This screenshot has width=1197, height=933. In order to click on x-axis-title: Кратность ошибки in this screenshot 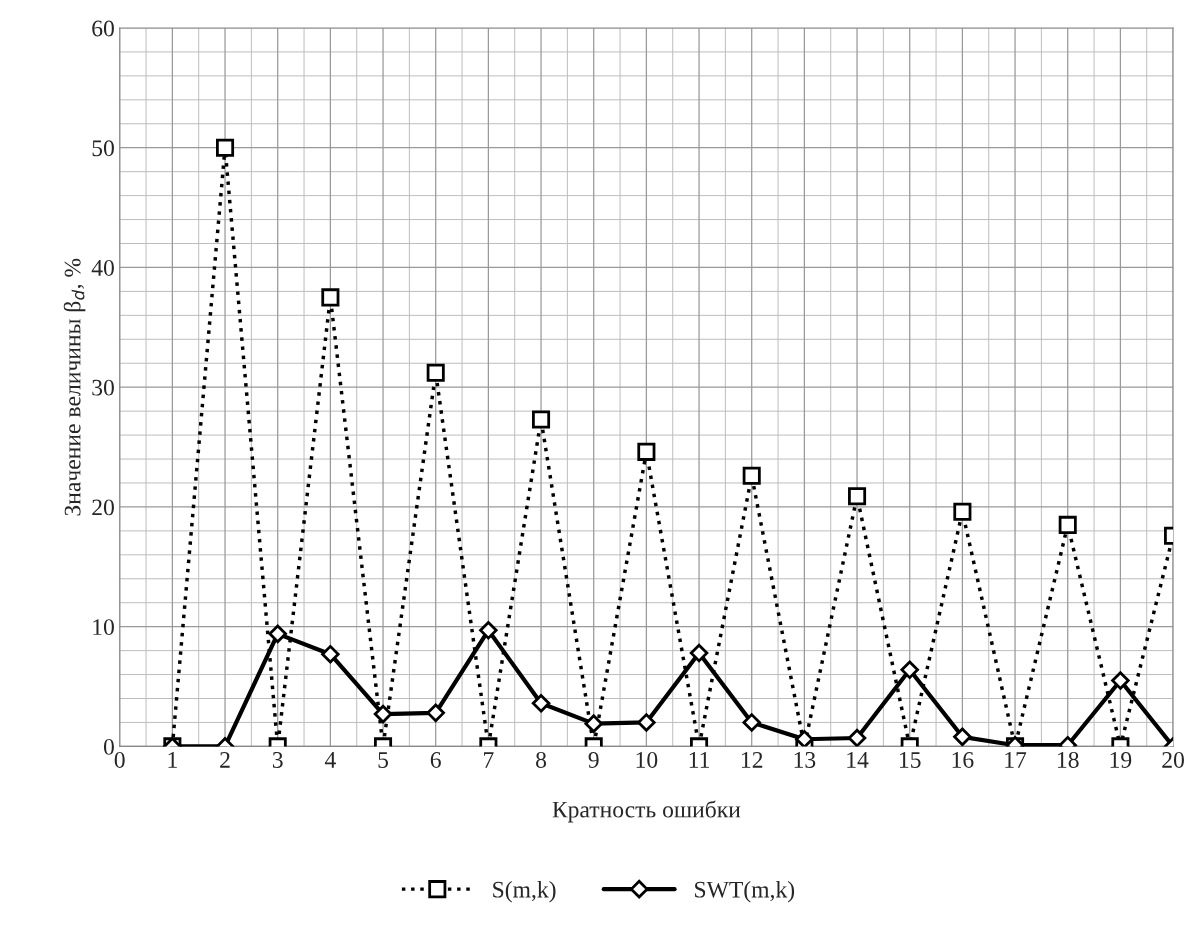, I will do `click(646, 811)`.